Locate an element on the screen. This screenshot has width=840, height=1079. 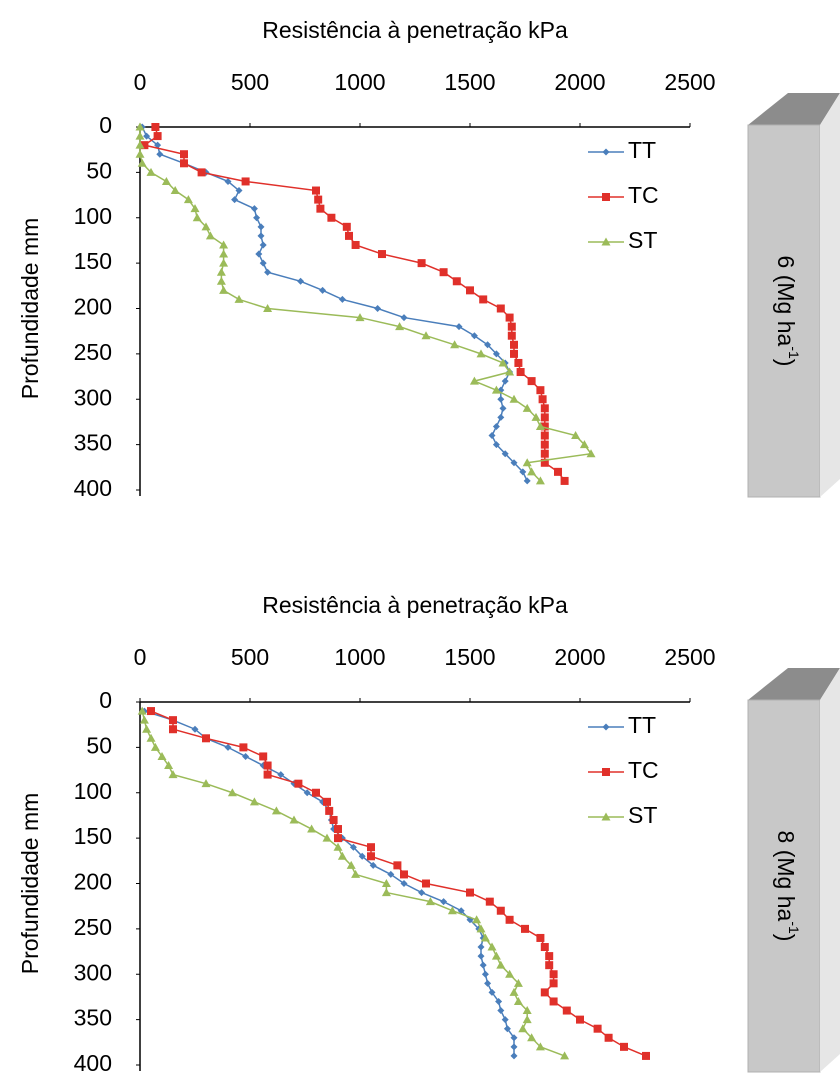
y-tick-label: 200 is located at coordinates (93, 307).